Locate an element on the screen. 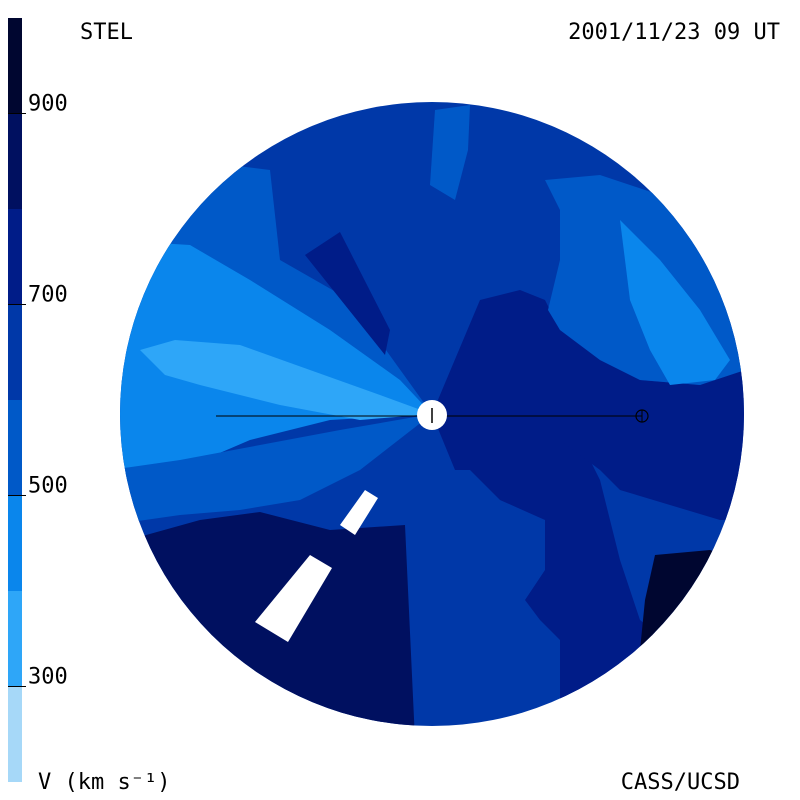 Image resolution: width=800 pixels, height=800 pixels. instrument-label: STEL is located at coordinates (106, 32).